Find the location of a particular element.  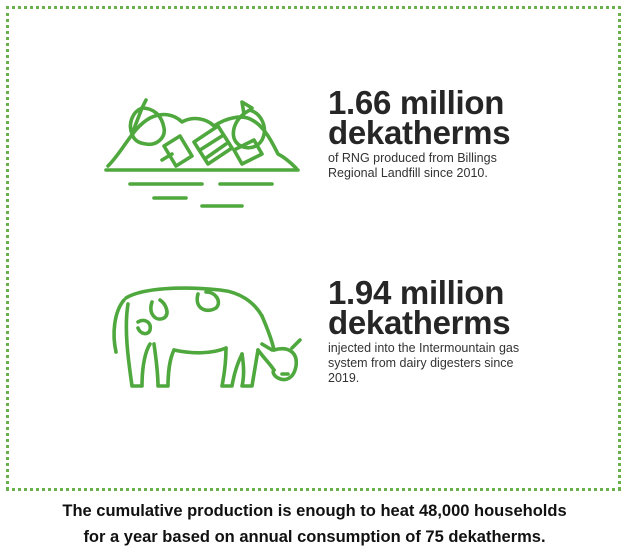

stat-value: 1.66 million is located at coordinates (416, 102).